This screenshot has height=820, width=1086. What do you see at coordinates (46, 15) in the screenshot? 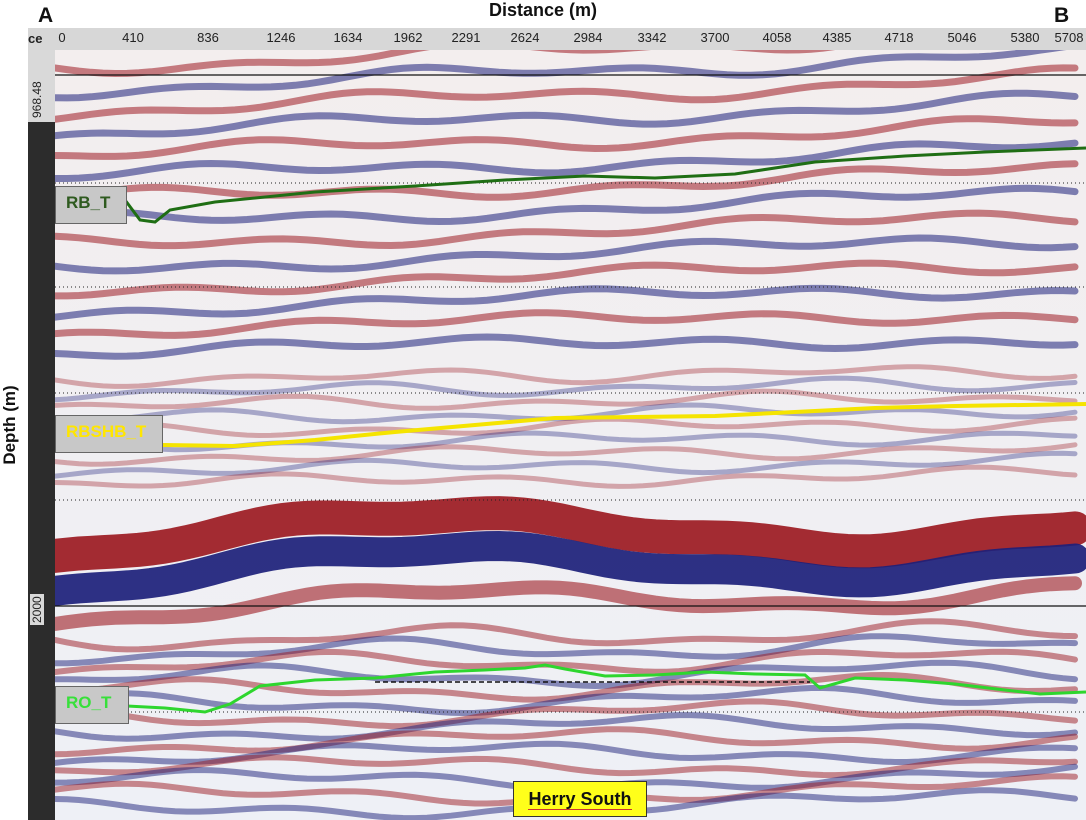
I see `section-end-label-a: A` at bounding box center [46, 15].